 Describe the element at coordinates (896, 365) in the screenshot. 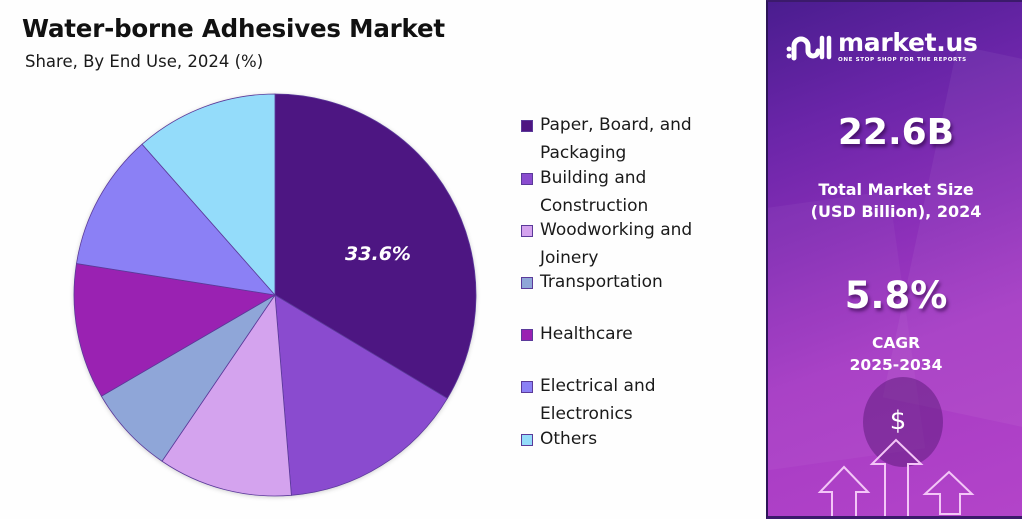

I see `cagr-caption-line2: 2025-2034` at that location.